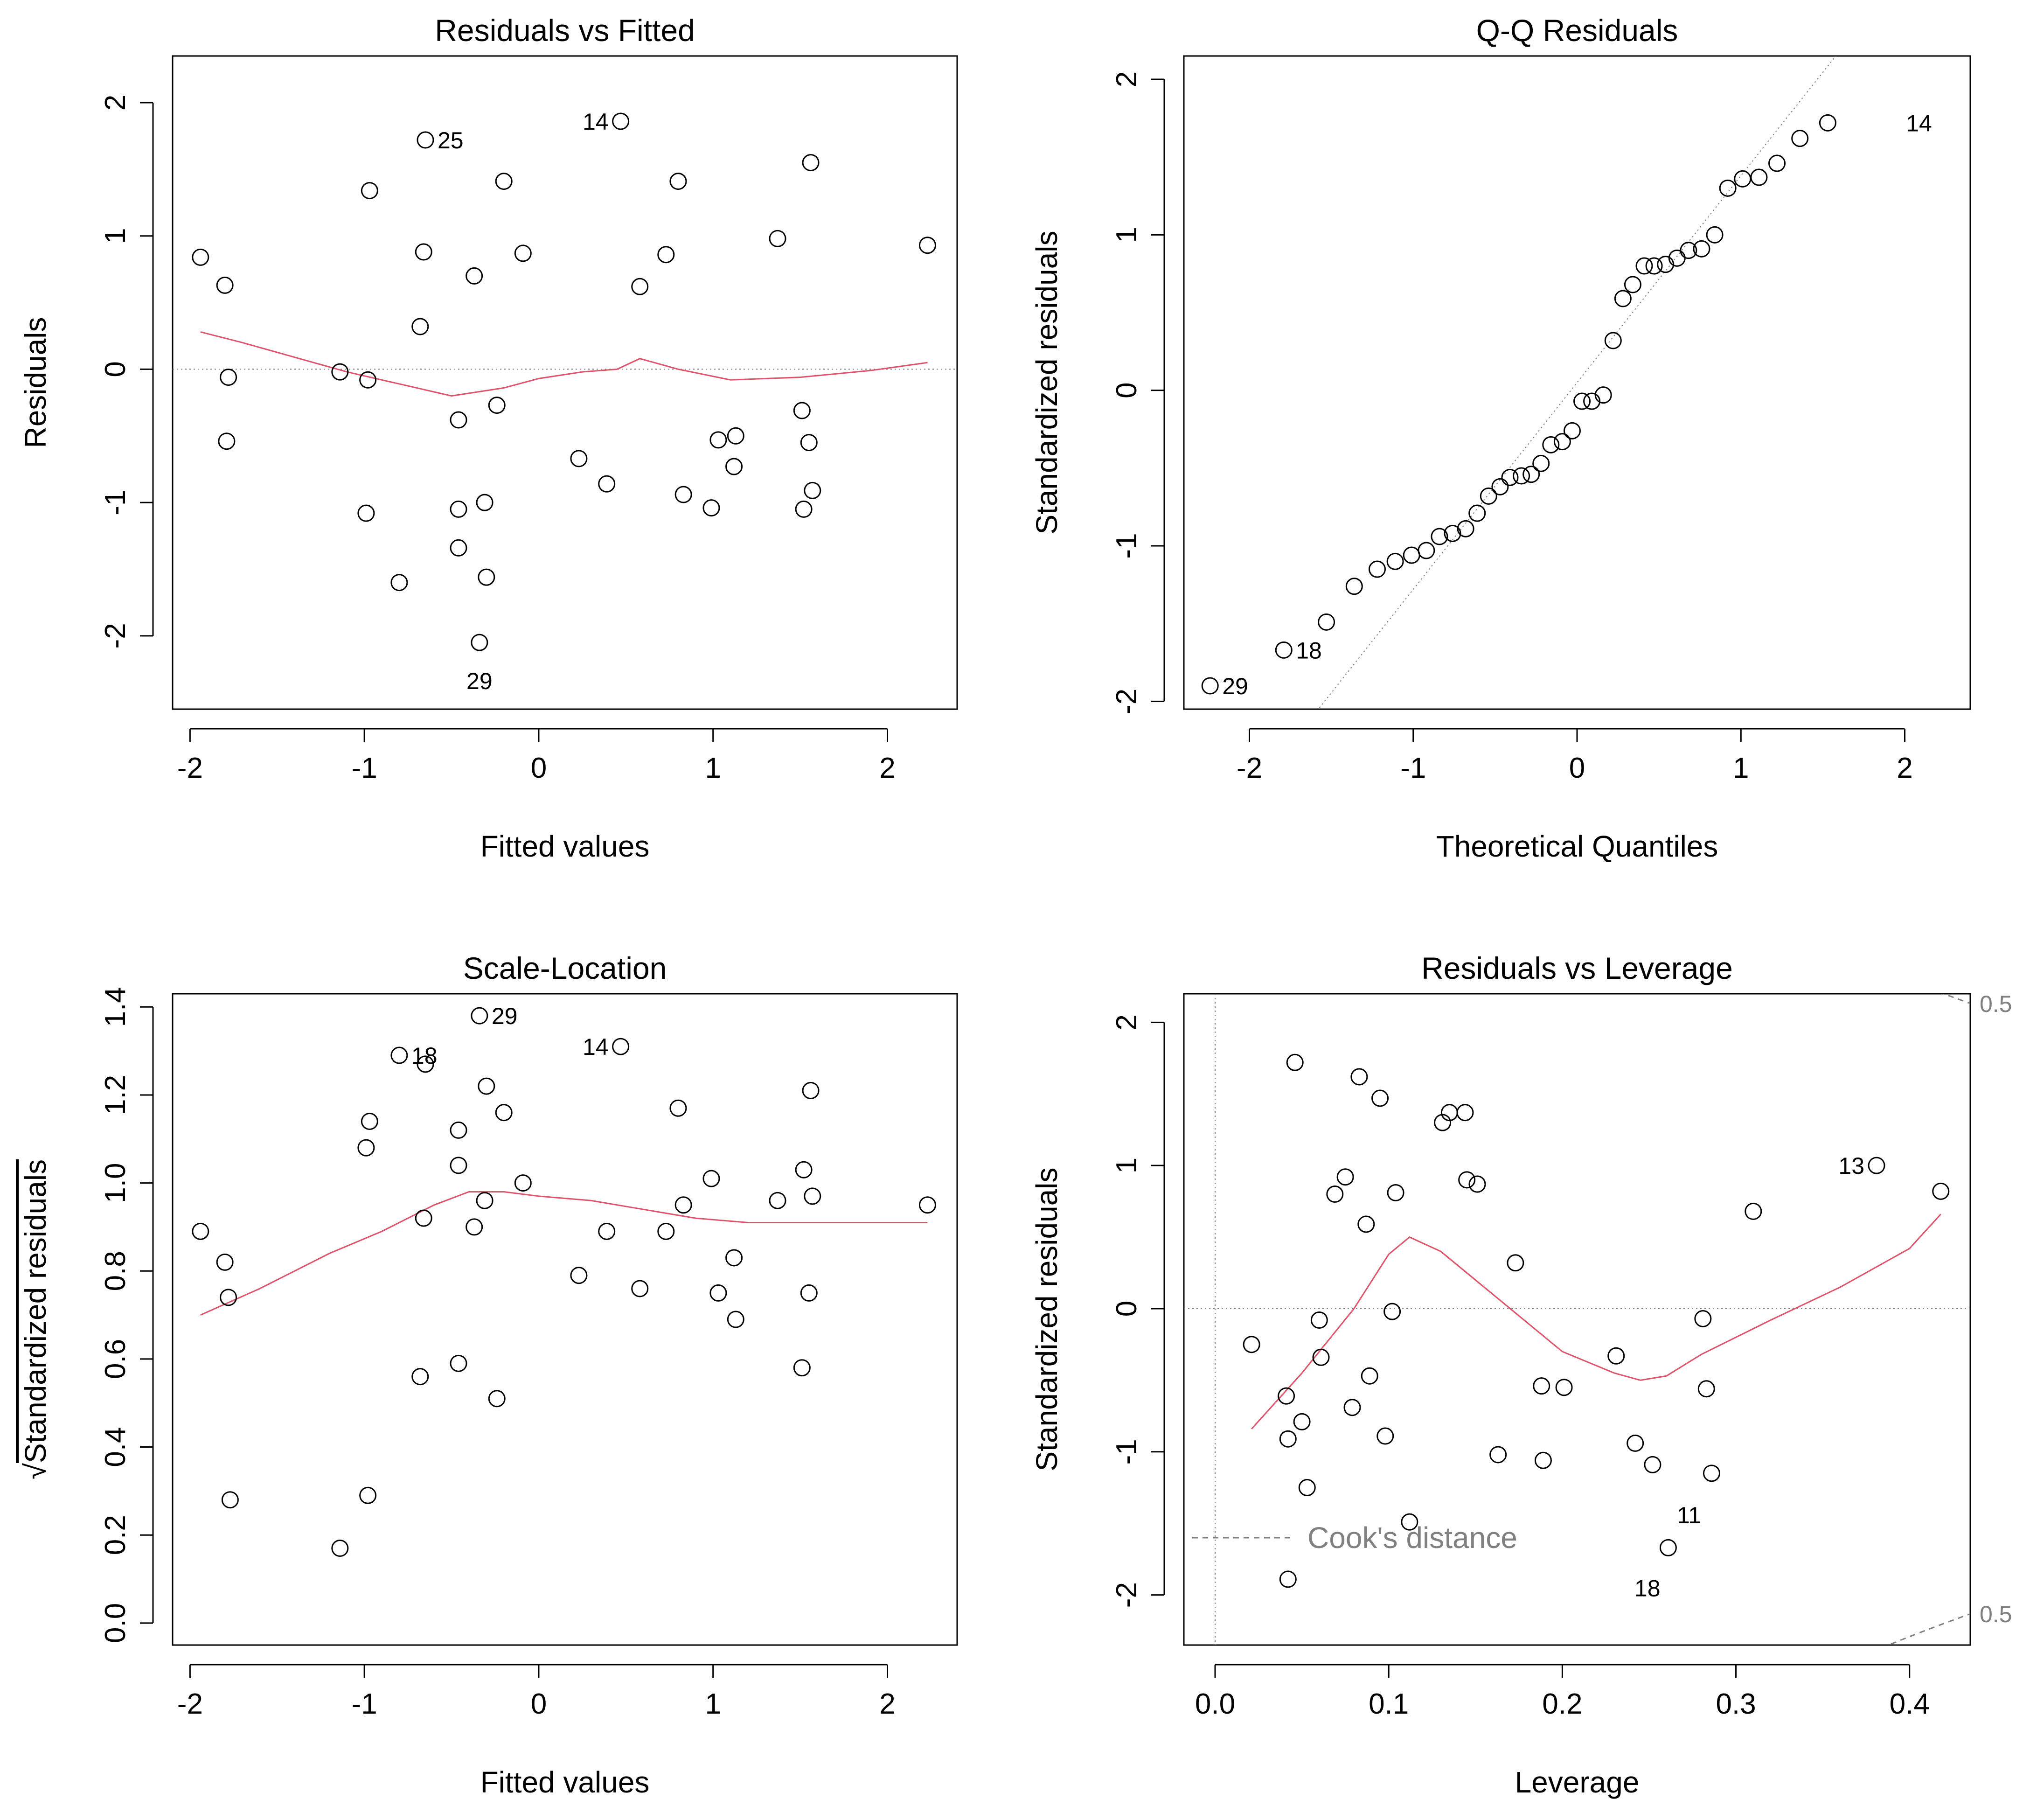 The height and width of the screenshot is (1820, 2023). Describe the element at coordinates (1577, 30) in the screenshot. I see `chart-title: Q-Q Residuals` at that location.